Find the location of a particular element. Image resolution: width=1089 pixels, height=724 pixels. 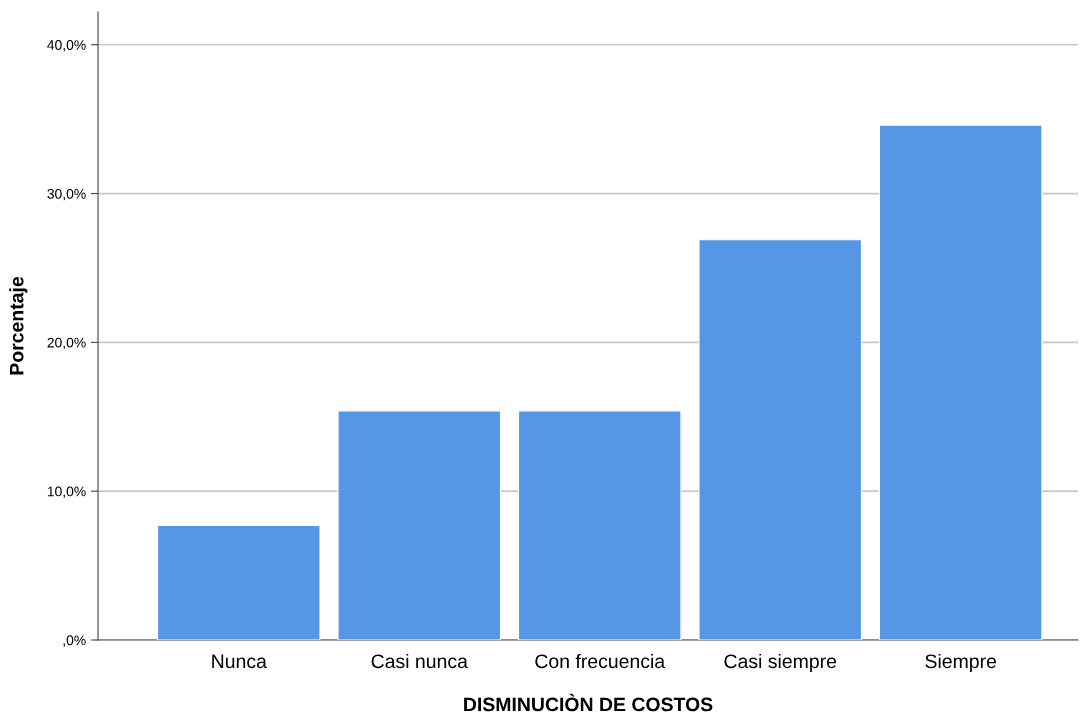

y-tick-label: ,0% is located at coordinates (74, 641).